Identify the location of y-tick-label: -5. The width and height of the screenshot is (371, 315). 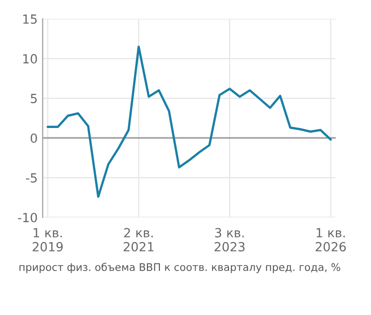
(31, 178).